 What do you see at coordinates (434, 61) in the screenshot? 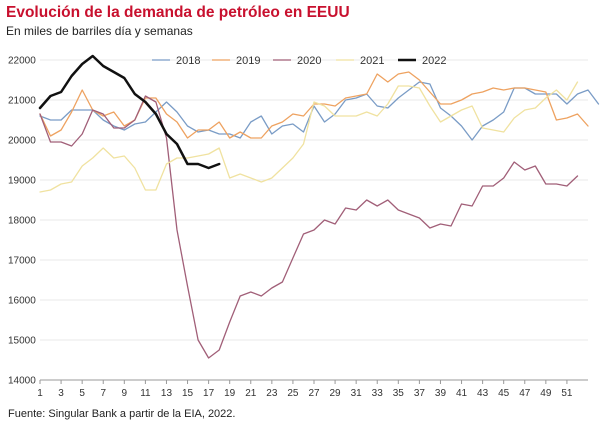
I see `legend-label-2022: 2022` at bounding box center [434, 61].